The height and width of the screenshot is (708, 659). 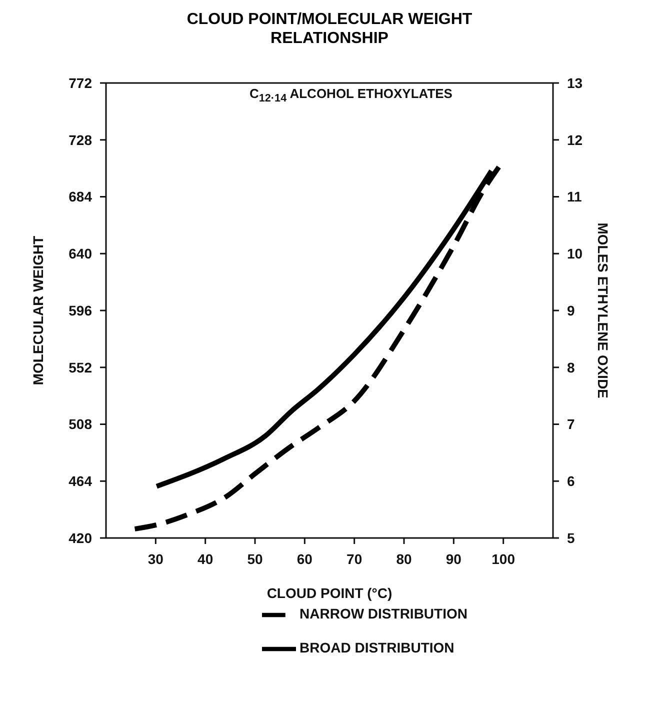 I want to click on y-tick-label: 640, so click(x=80, y=254).